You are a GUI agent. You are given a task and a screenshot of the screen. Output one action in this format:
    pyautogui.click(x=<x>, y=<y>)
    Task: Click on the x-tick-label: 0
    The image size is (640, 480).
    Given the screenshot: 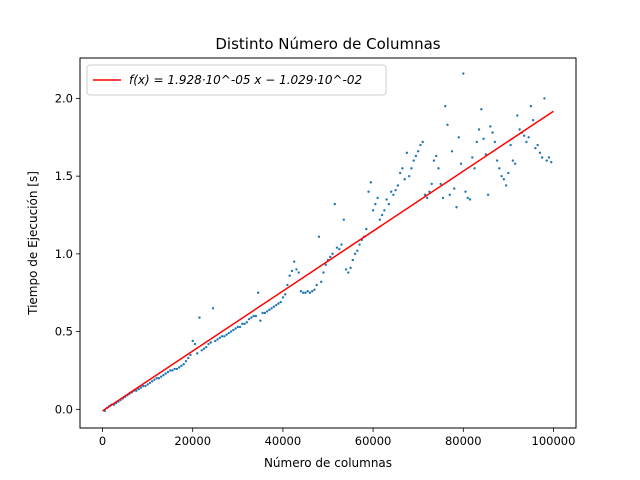 What is the action you would take?
    pyautogui.click(x=102, y=441)
    